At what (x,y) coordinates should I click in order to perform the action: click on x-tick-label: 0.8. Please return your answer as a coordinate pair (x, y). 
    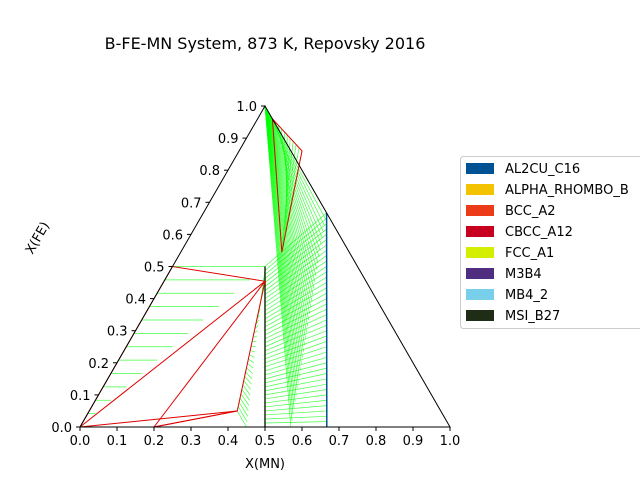
    Looking at the image, I should click on (376, 441).